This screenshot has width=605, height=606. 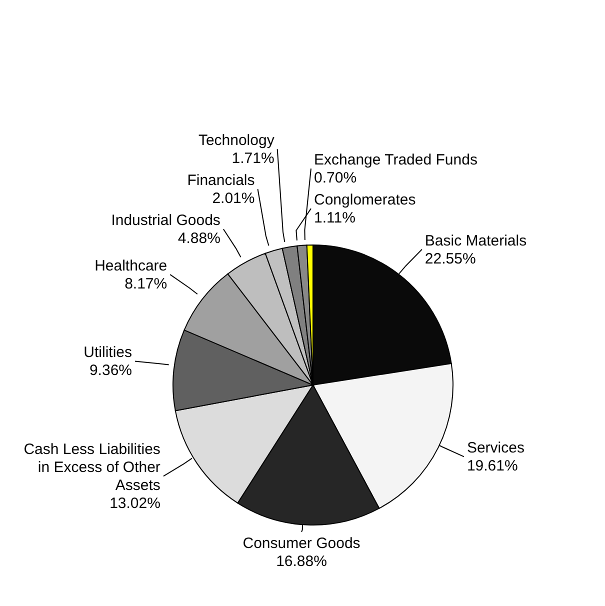 I want to click on data-label: 19.61%, so click(x=492, y=466).